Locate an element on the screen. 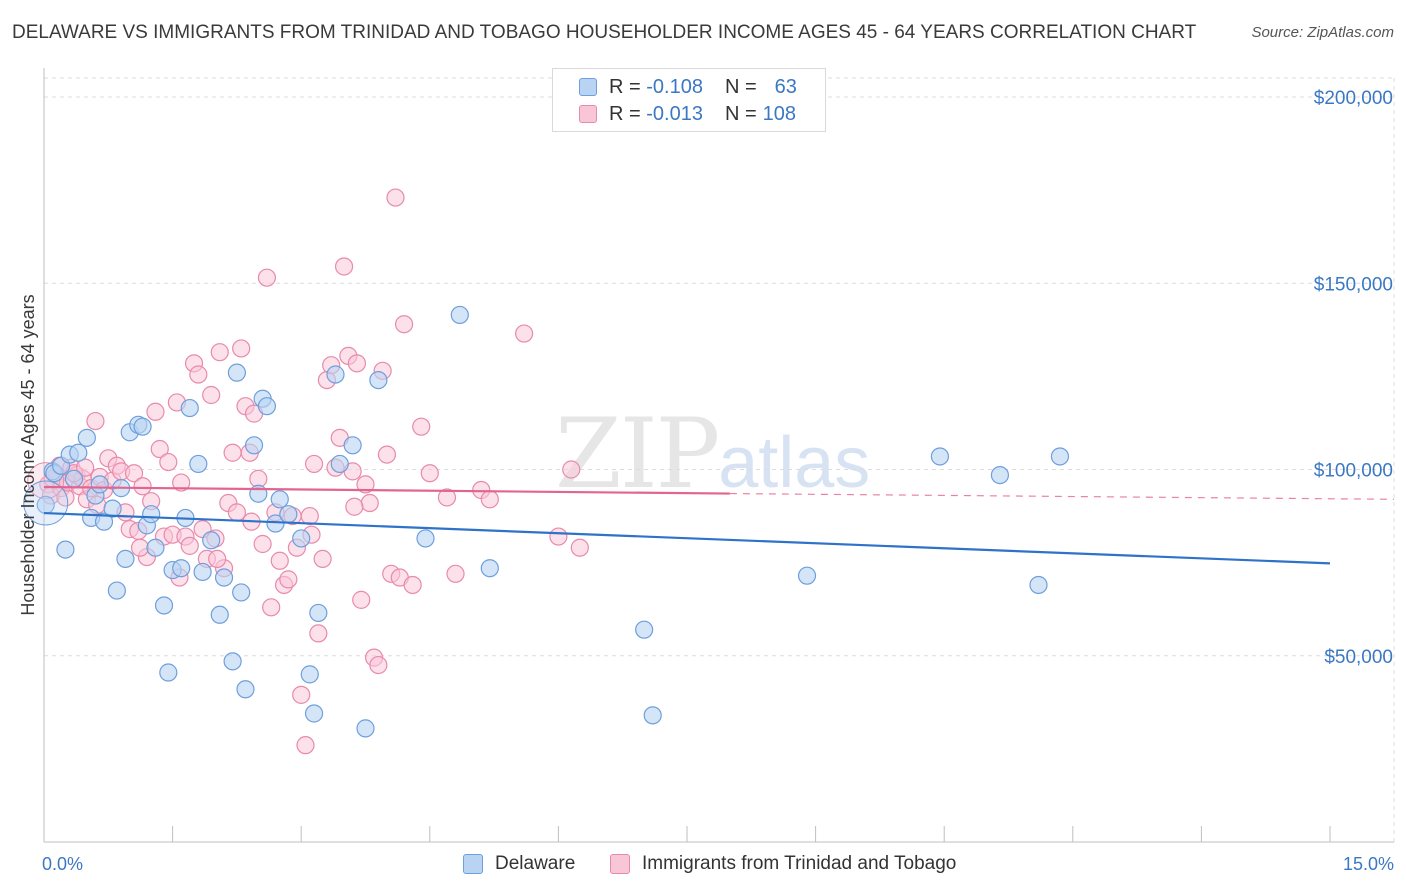 Image resolution: width=1406 pixels, height=892 pixels. x-tick-label: 0.0% is located at coordinates (62, 864).